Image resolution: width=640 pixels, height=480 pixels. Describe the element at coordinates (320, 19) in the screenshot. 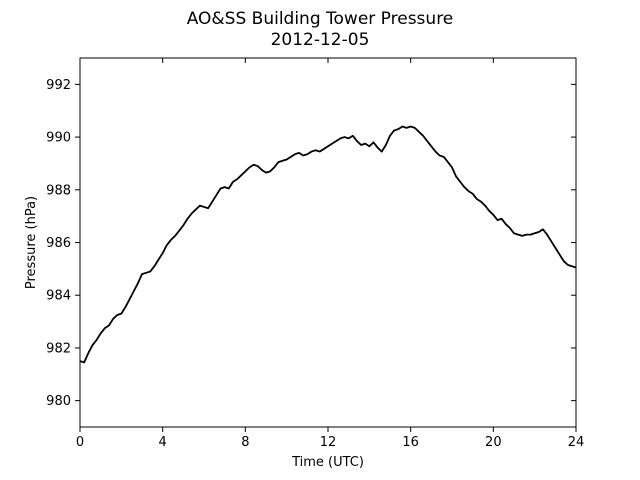

I see `chart-title: AO&SS Building Tower Pressure` at that location.